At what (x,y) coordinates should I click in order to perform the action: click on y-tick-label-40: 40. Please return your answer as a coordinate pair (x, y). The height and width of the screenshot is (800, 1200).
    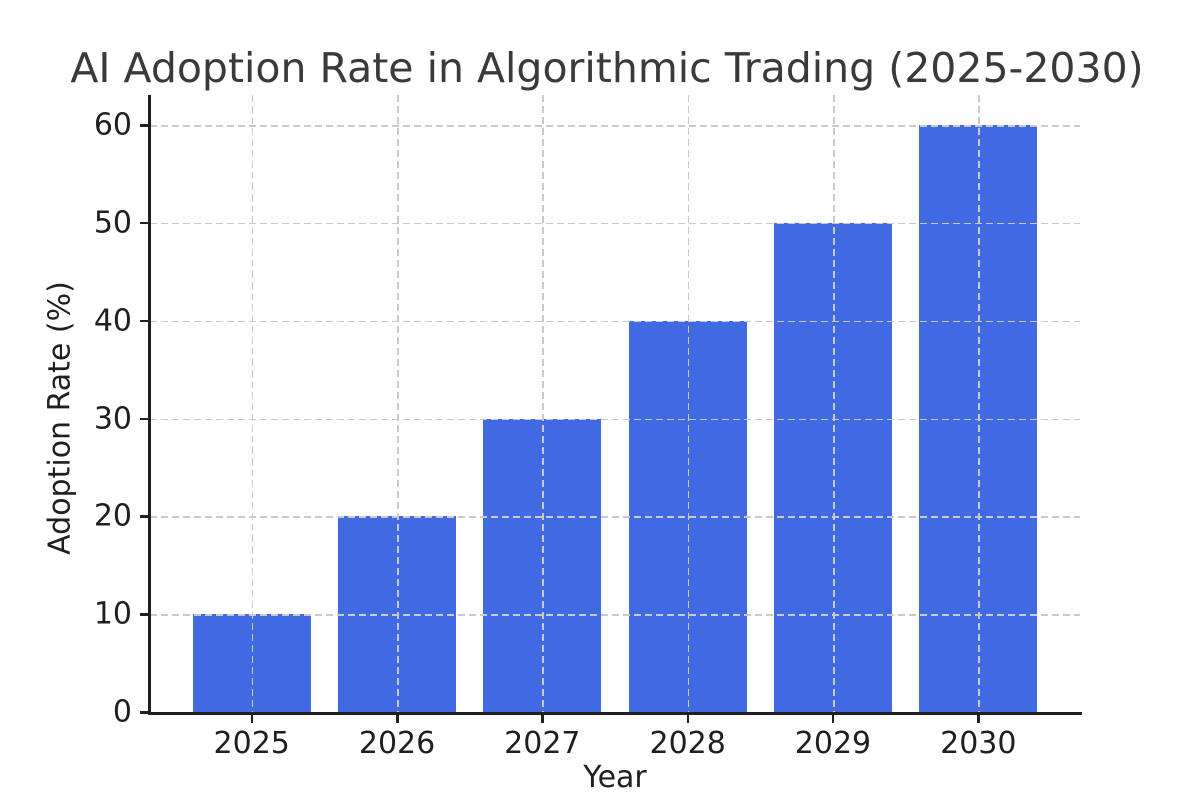
    Looking at the image, I should click on (112, 321).